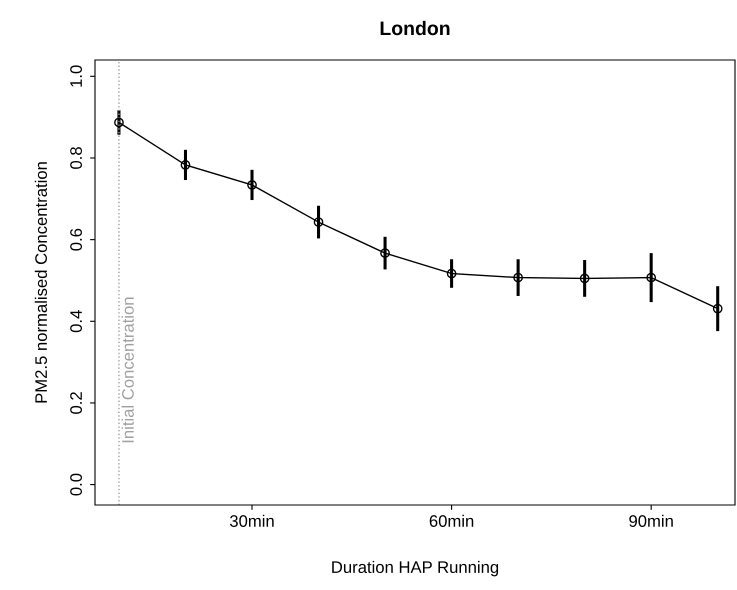  What do you see at coordinates (452, 520) in the screenshot?
I see `x-tick-label: 60min` at bounding box center [452, 520].